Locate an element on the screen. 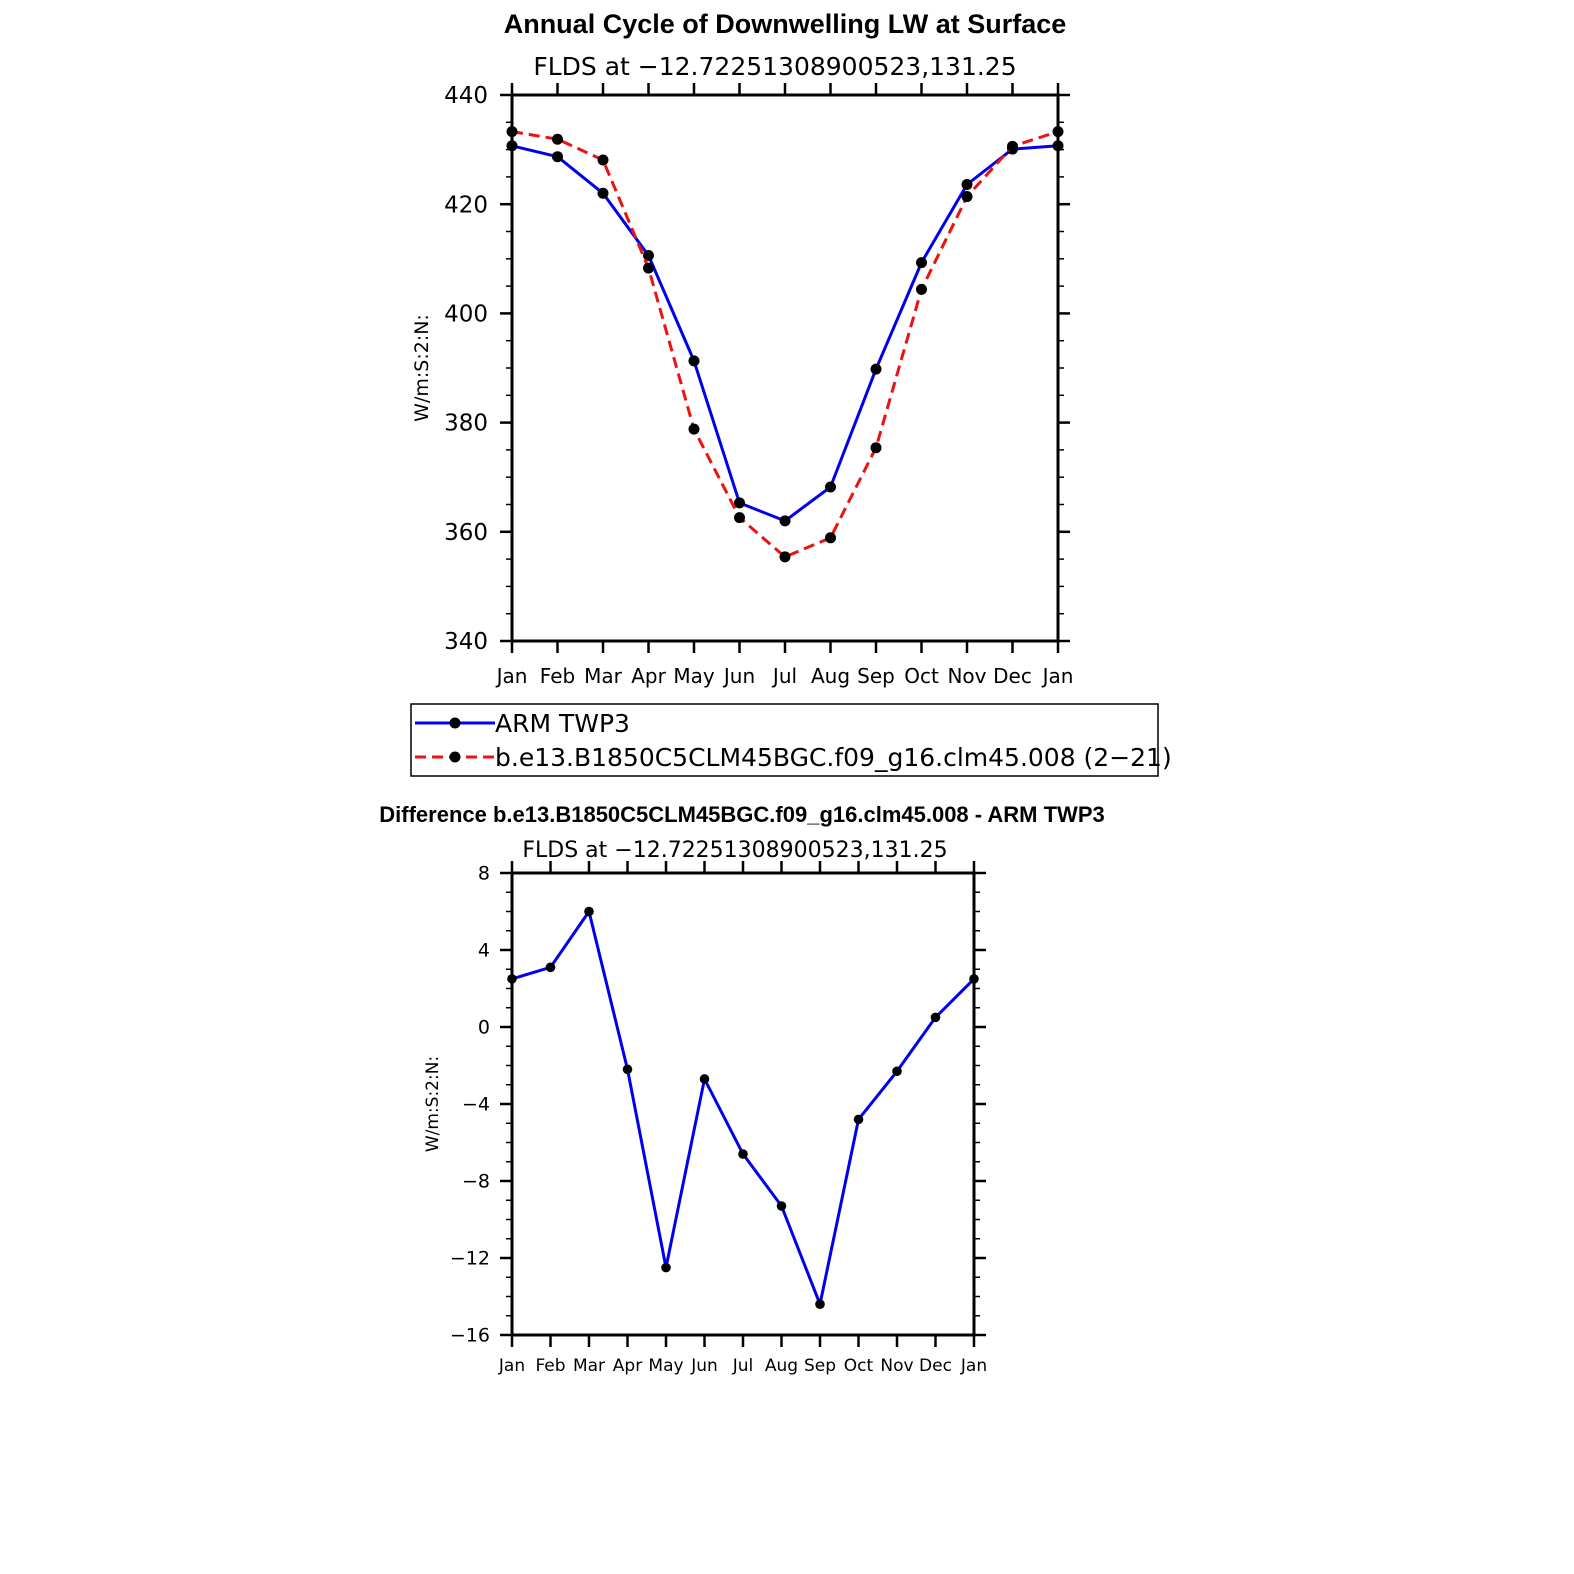 The width and height of the screenshot is (1574, 1574). y-tick-label: −4 is located at coordinates (476, 1105).